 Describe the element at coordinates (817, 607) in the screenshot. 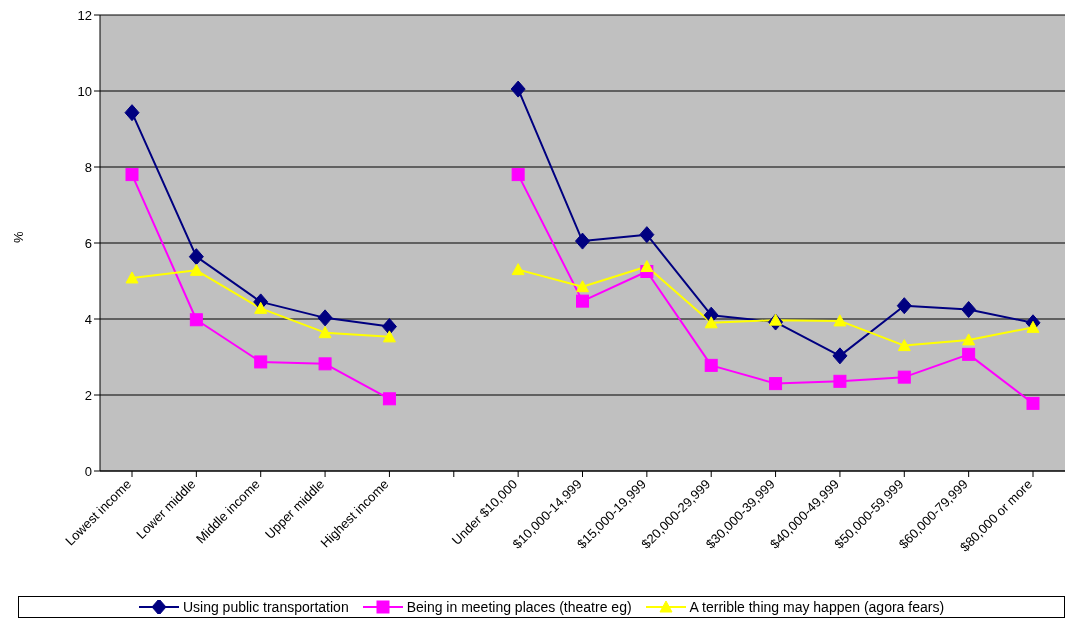

I see `legend-label: A terrible thing may happen (agora fears)` at that location.